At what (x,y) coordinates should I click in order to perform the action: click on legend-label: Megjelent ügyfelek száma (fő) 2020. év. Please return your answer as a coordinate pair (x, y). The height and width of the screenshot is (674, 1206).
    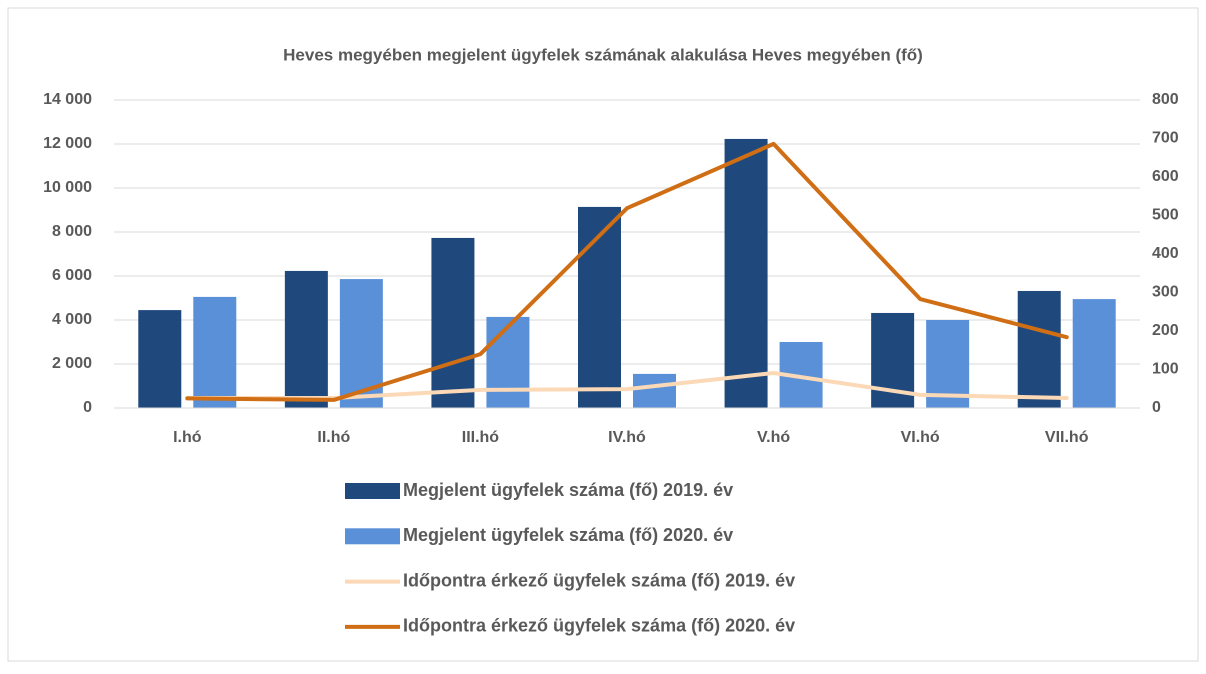
    Looking at the image, I should click on (568, 535).